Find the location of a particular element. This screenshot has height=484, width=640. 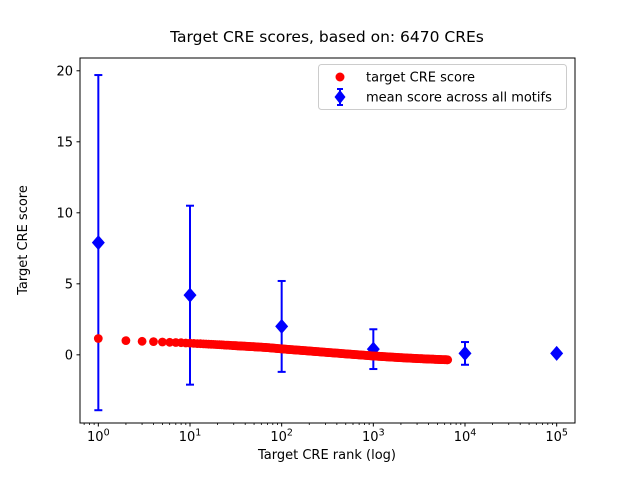

chart-title: Target CRE scores, based on: 6470 CREs is located at coordinates (326, 37).